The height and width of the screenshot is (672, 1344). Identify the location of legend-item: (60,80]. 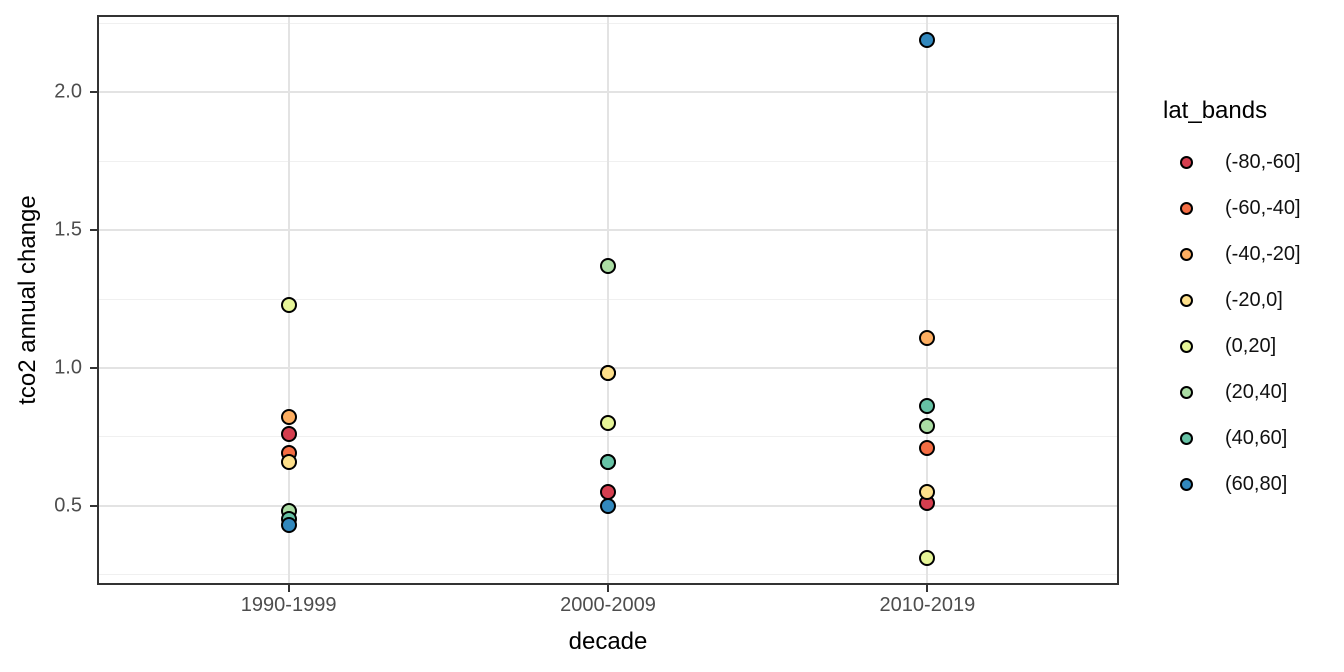
(1232, 484).